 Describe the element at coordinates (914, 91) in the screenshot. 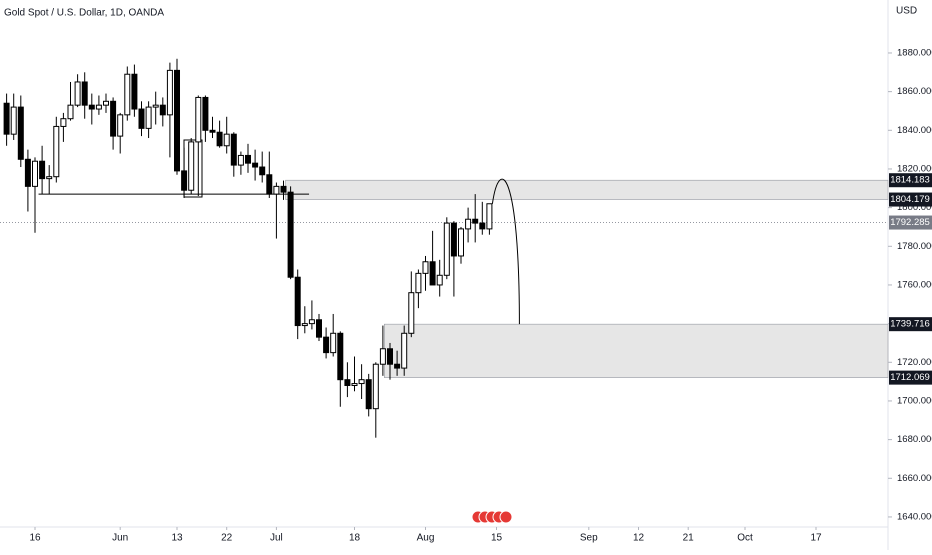

I see `y-tick-label: 1860.000` at that location.